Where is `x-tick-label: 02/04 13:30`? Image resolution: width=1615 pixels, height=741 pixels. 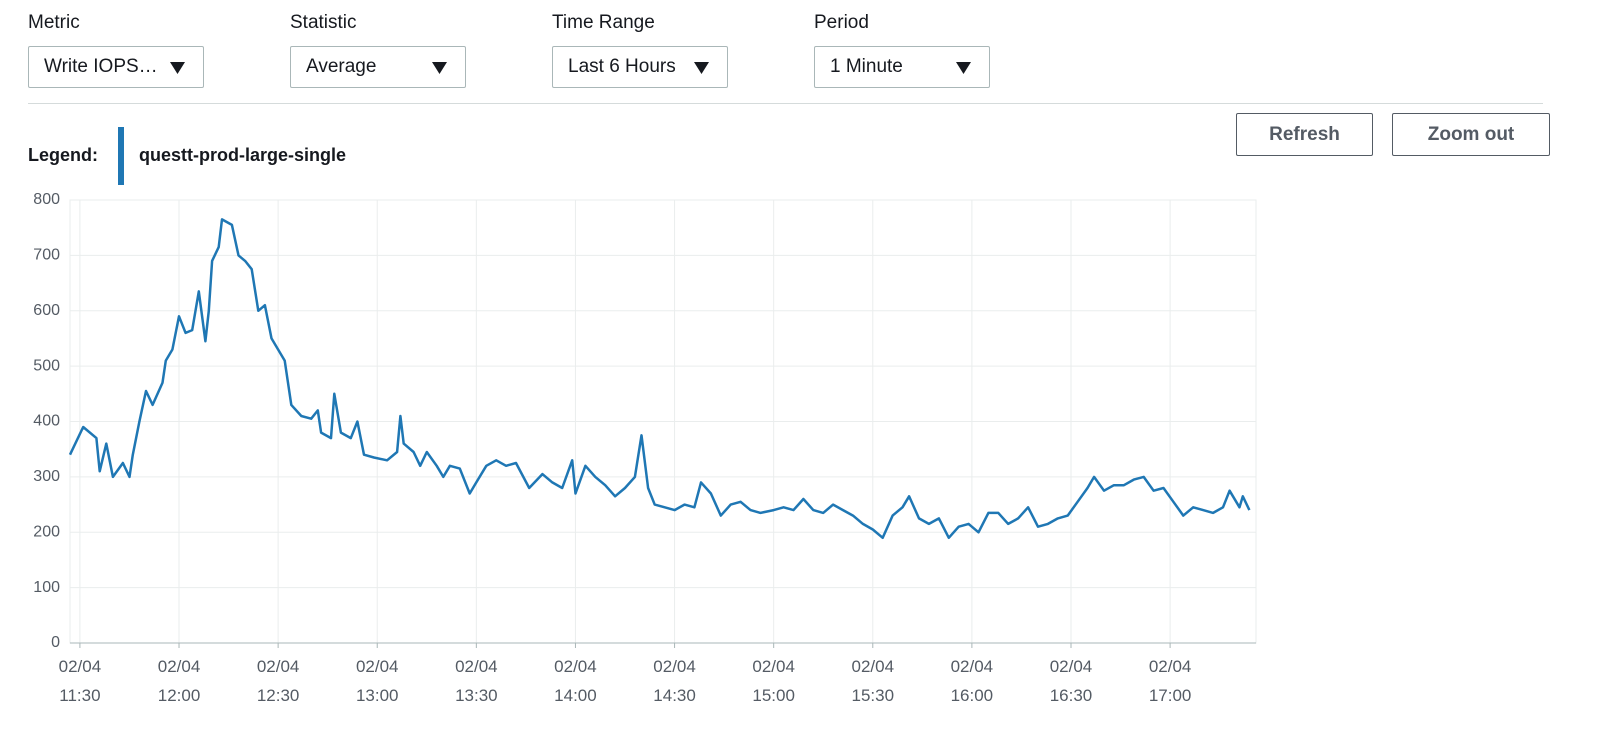 x-tick-label: 02/04 13:30 is located at coordinates (476, 681).